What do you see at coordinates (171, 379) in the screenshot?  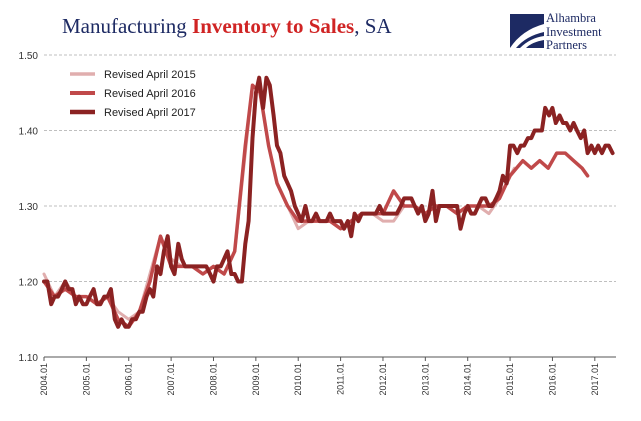 I see `x-tick-label: 2007.01` at bounding box center [171, 379].